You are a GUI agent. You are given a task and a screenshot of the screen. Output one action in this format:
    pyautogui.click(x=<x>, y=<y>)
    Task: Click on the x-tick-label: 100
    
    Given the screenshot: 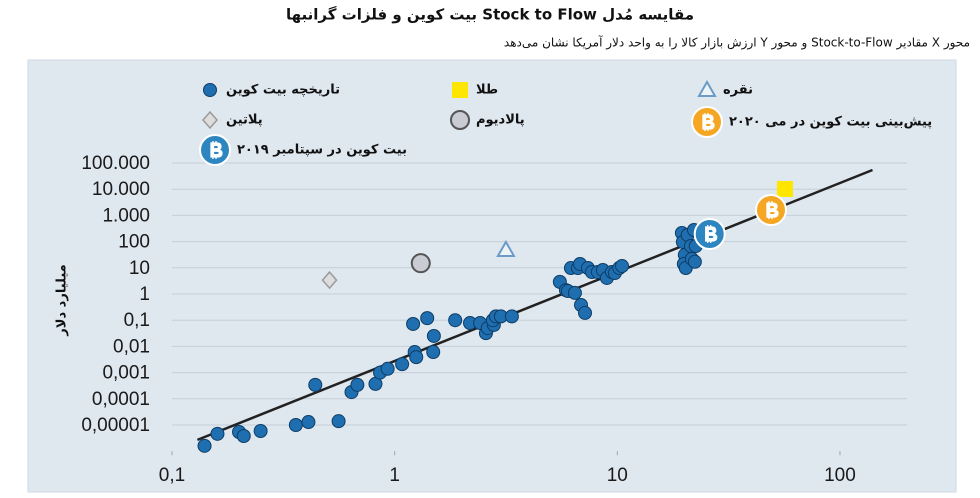 What is the action you would take?
    pyautogui.click(x=840, y=475)
    